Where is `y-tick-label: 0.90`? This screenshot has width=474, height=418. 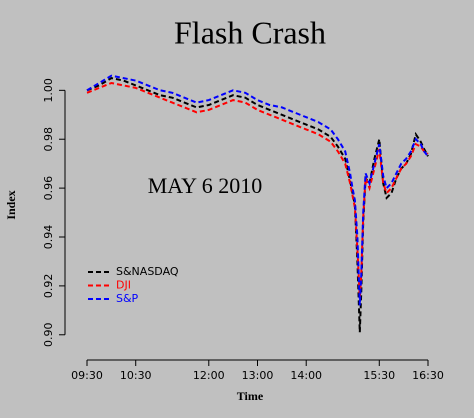 y-tick-label: 0.90 is located at coordinates (48, 335).